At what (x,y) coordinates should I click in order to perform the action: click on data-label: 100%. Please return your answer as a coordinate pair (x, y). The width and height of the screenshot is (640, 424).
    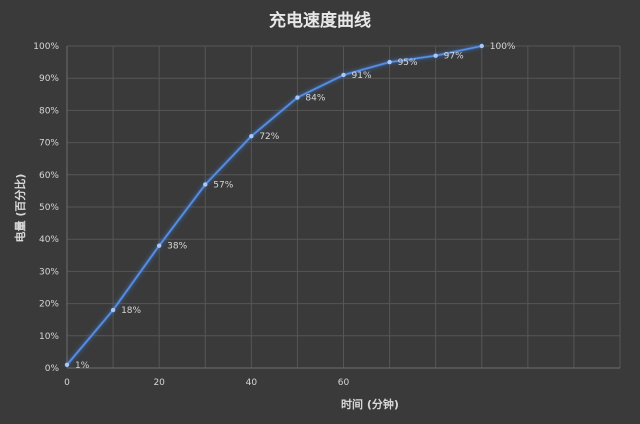
    Looking at the image, I should click on (503, 47).